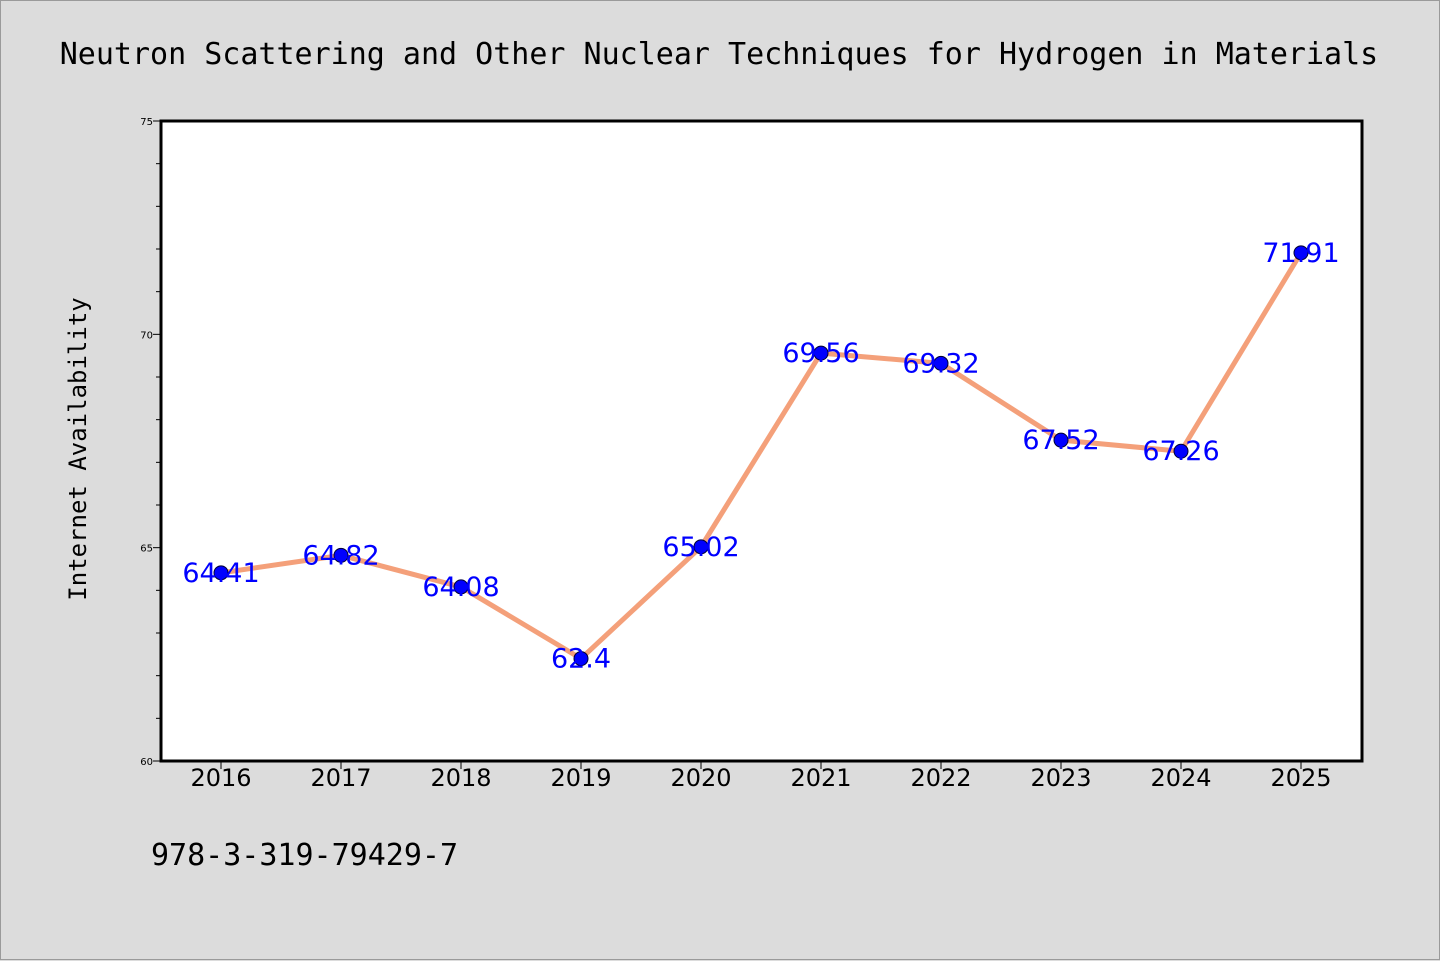 The width and height of the screenshot is (1440, 961). I want to click on x-tick-label: 2023, so click(1060, 778).